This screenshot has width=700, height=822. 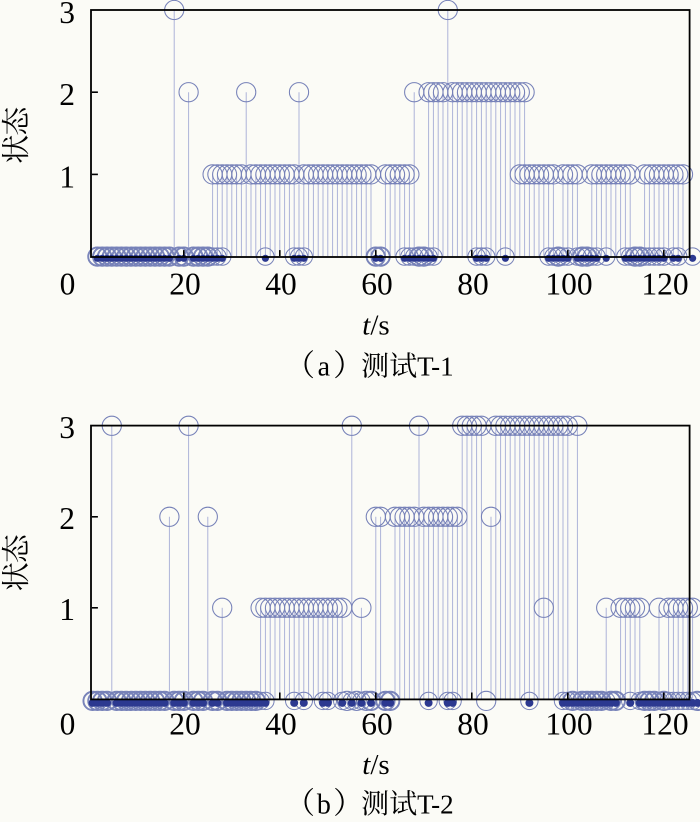 I want to click on svg-text: b, so click(x=324, y=804).